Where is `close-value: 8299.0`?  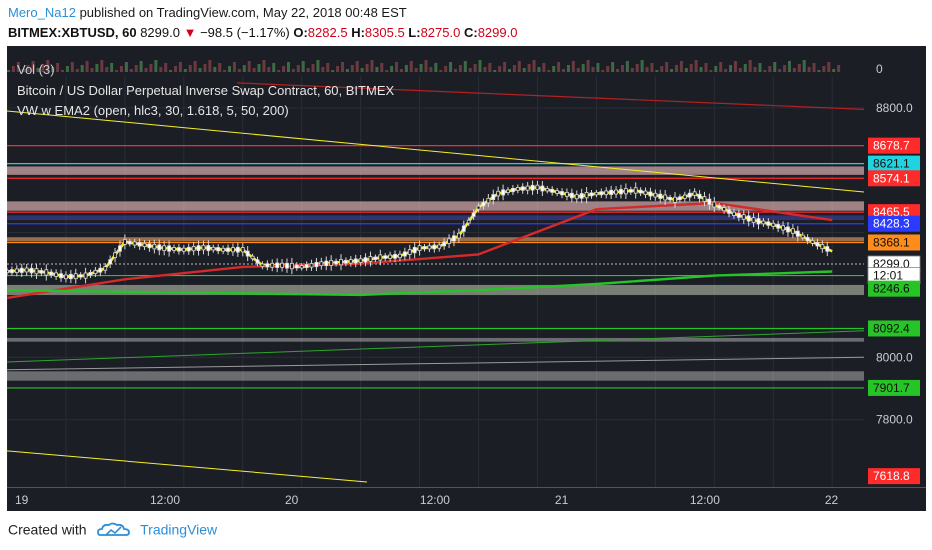 close-value: 8299.0 is located at coordinates (497, 32).